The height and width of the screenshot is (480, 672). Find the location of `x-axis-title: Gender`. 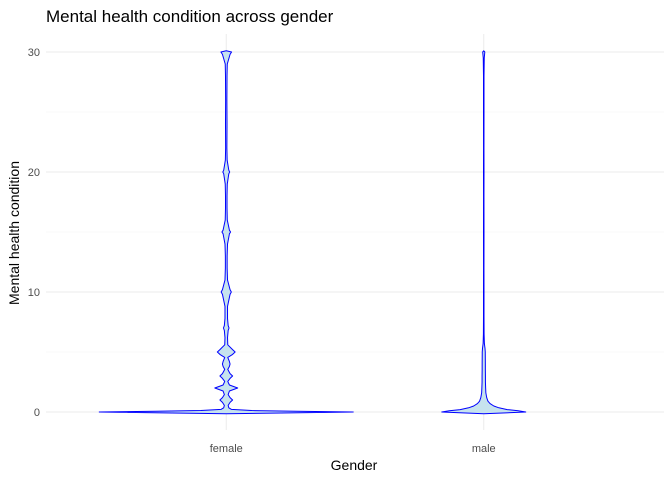

x-axis-title: Gender is located at coordinates (354, 465).